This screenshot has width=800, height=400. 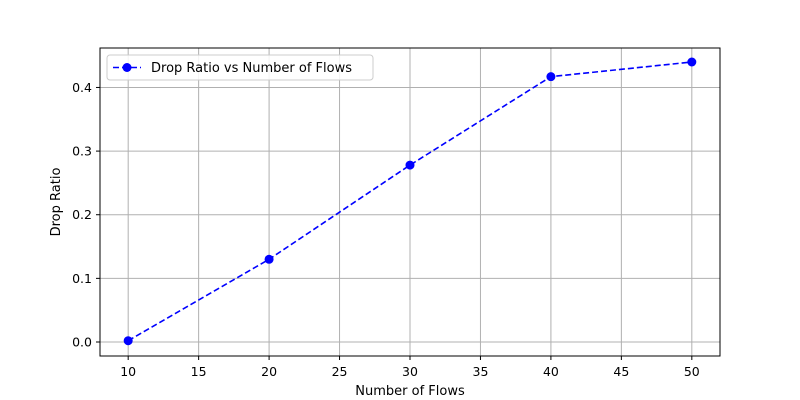 What do you see at coordinates (251, 68) in the screenshot?
I see `legend-entry-label: Drop Ratio vs Number of Flows` at bounding box center [251, 68].